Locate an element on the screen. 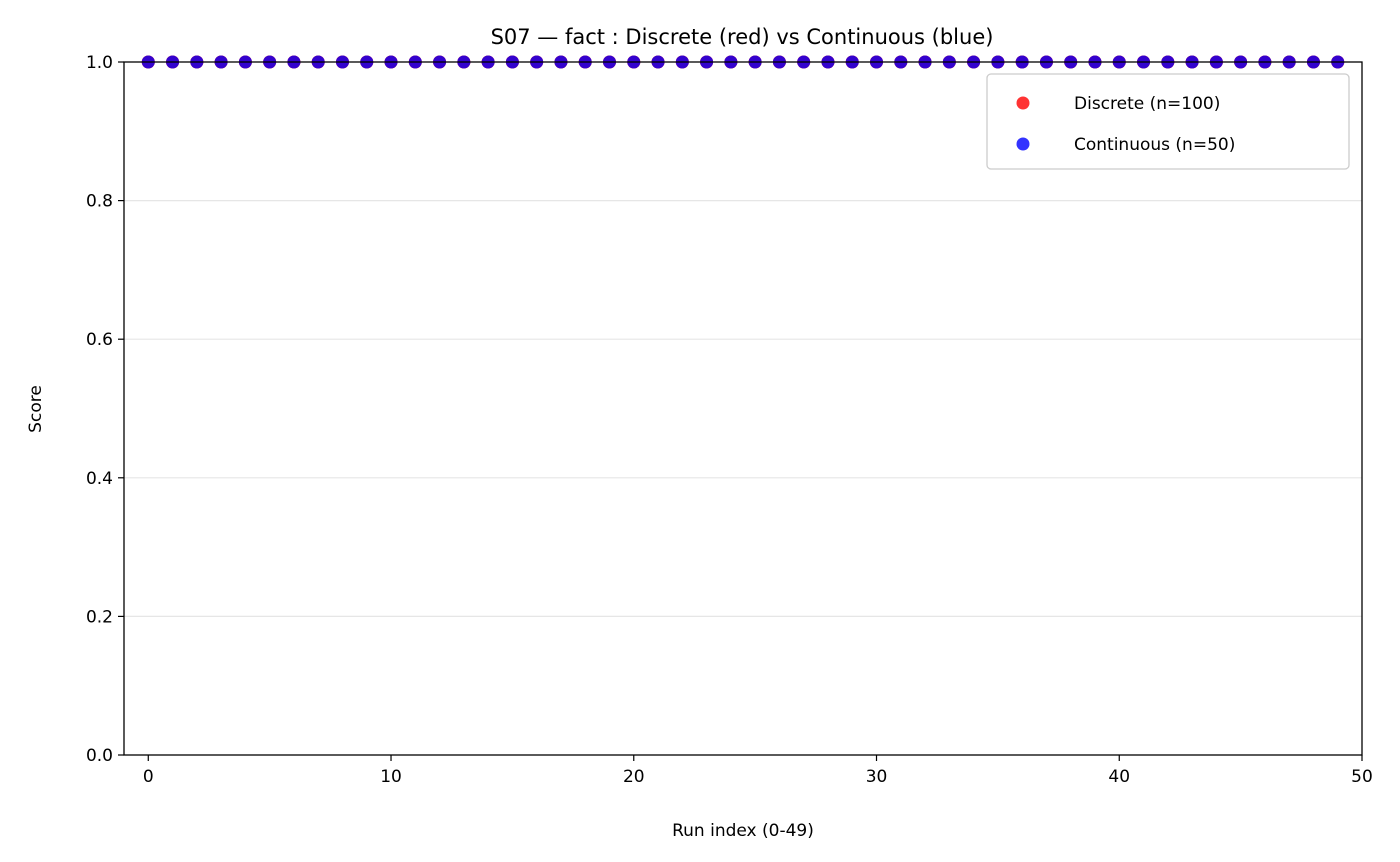  x-tick-label-2: 20 is located at coordinates (634, 777).